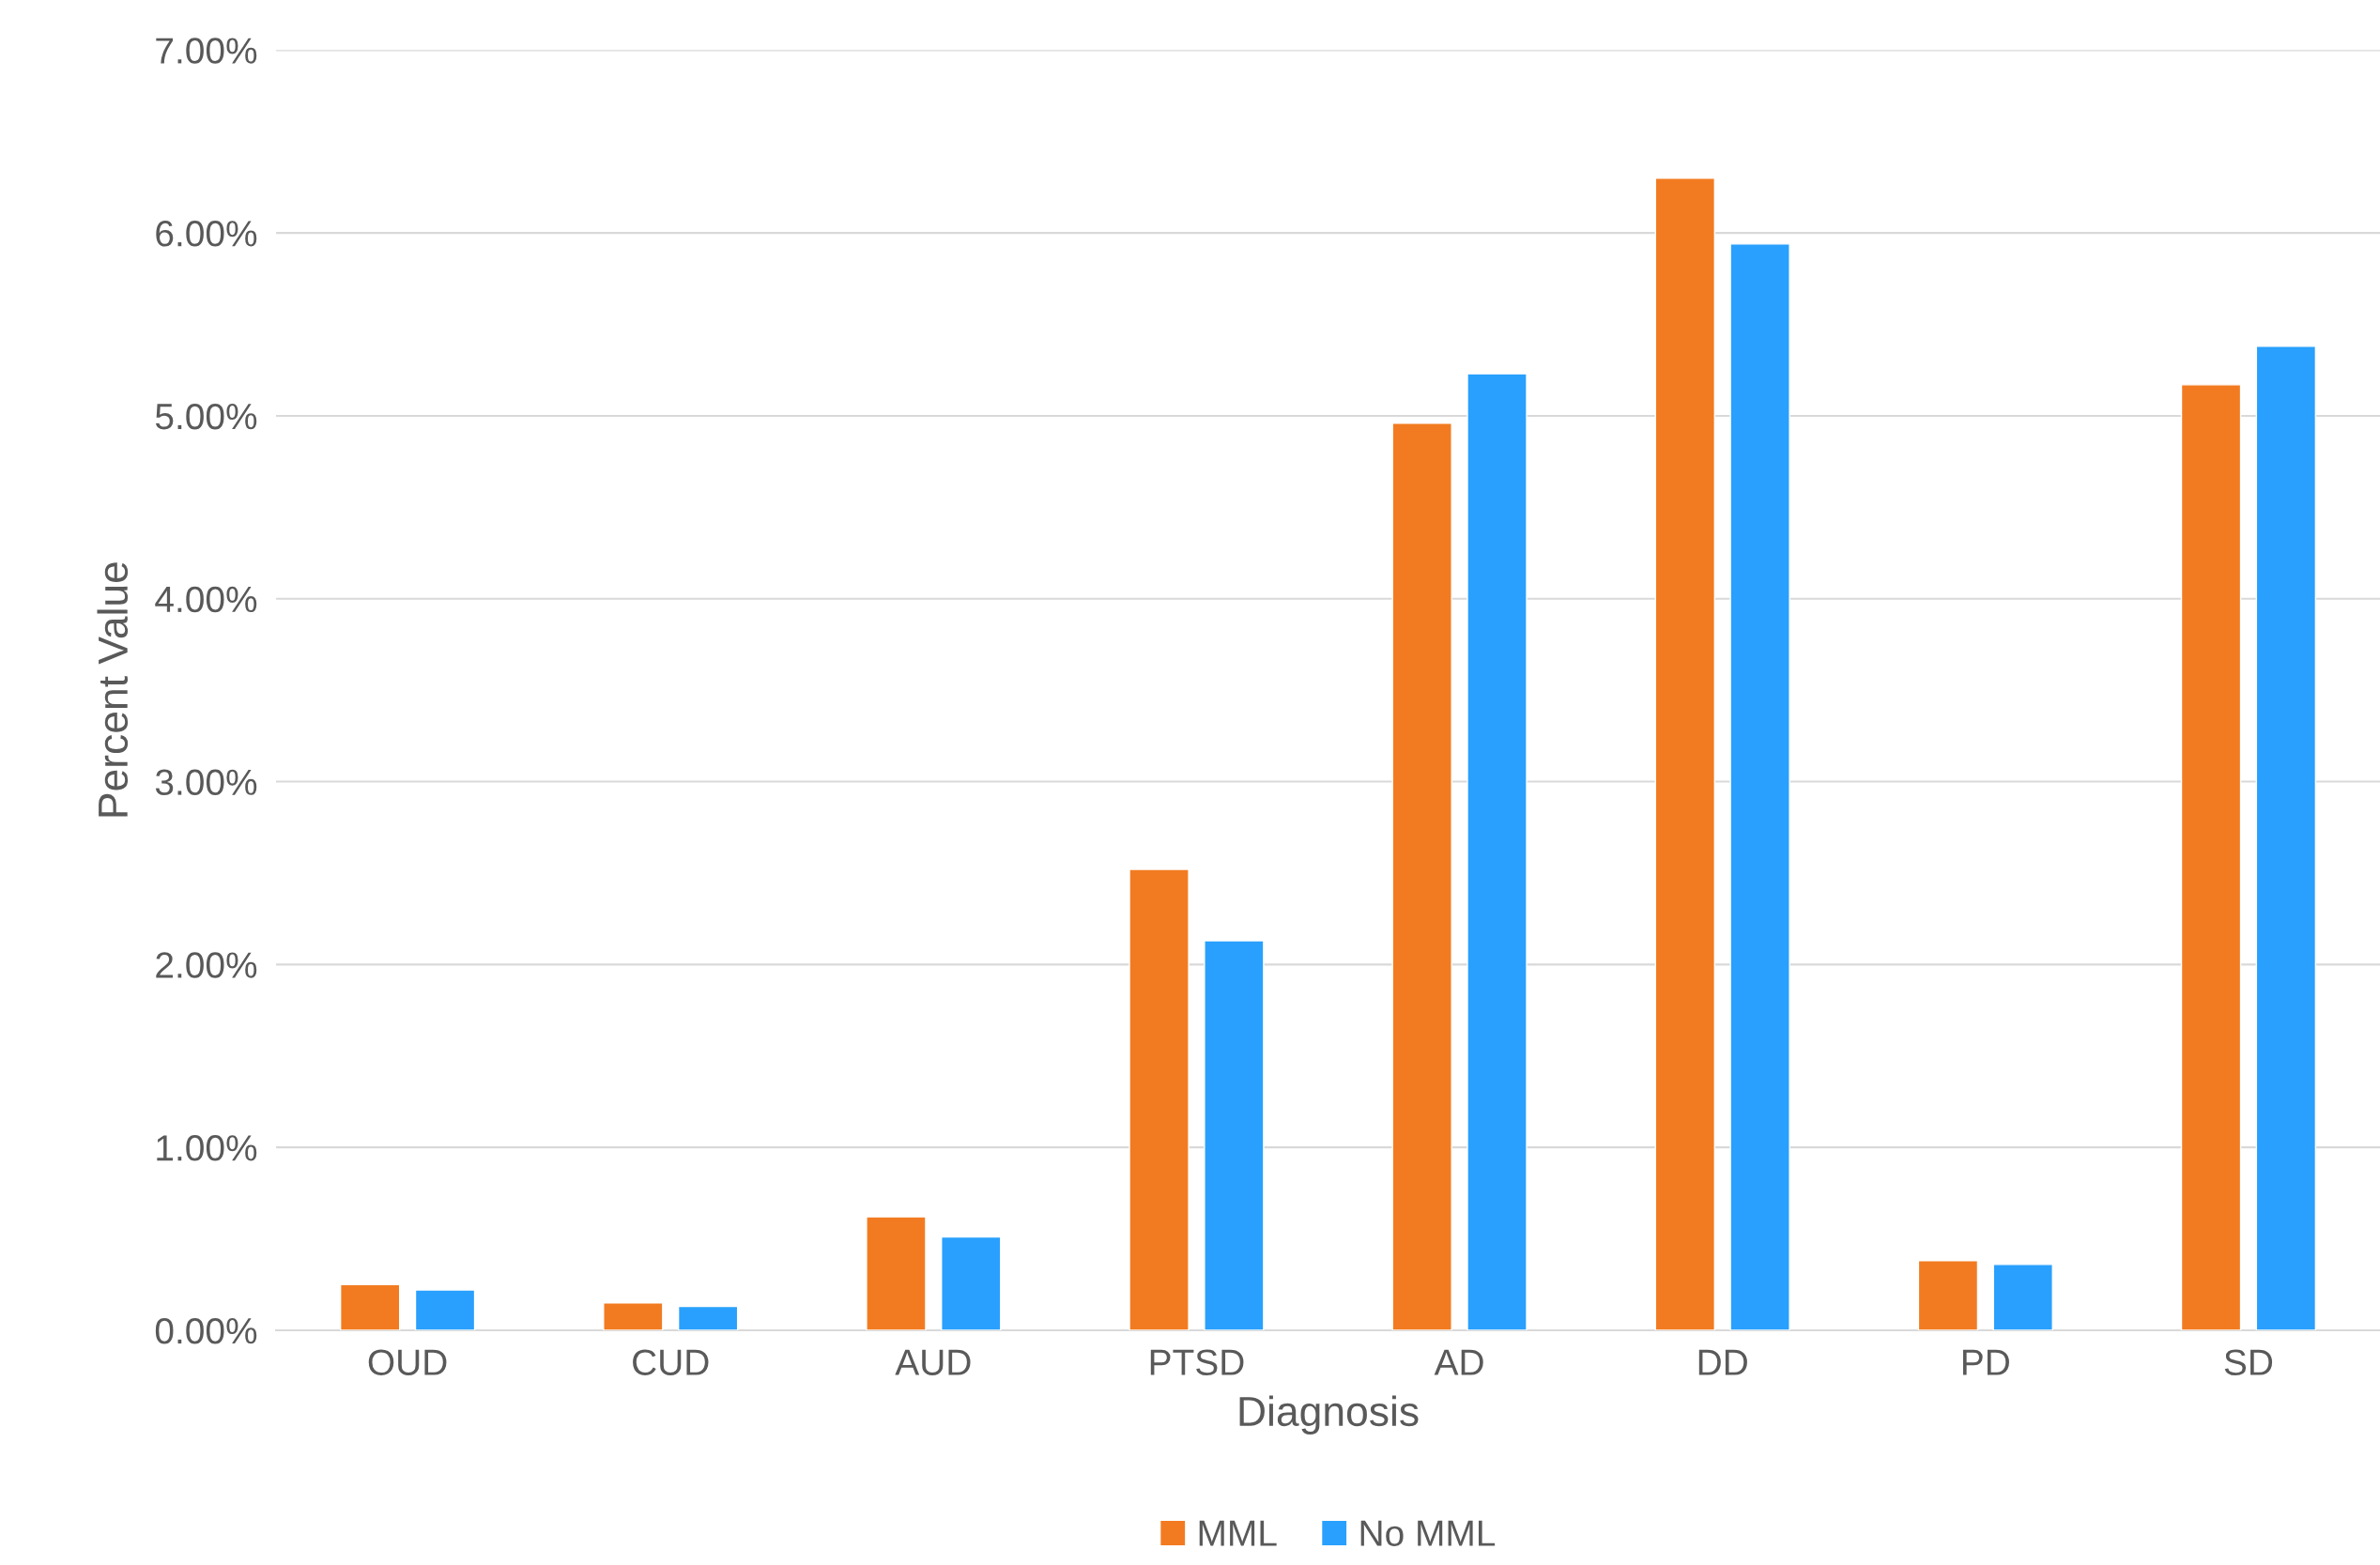 The width and height of the screenshot is (2380, 1565). Describe the element at coordinates (1986, 1362) in the screenshot. I see `x-tick-label: PD` at that location.